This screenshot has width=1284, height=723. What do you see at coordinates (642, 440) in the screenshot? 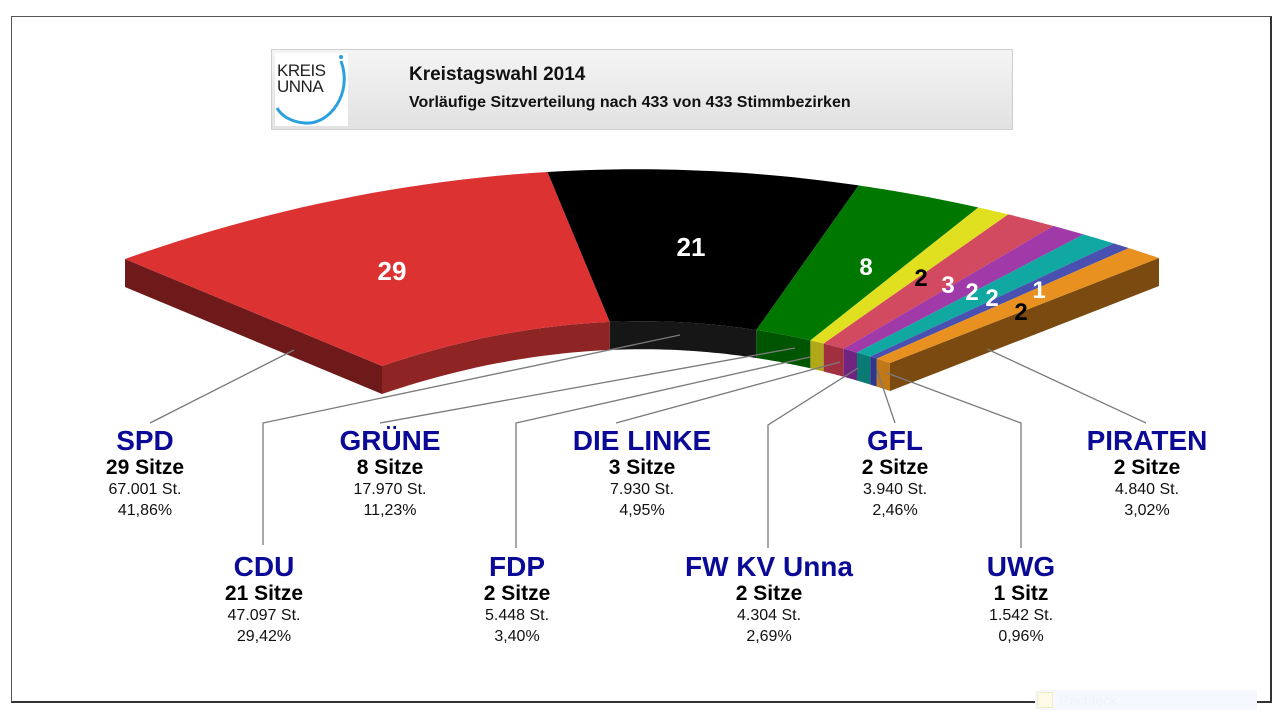
I see `party-name: DIE LINKE` at bounding box center [642, 440].